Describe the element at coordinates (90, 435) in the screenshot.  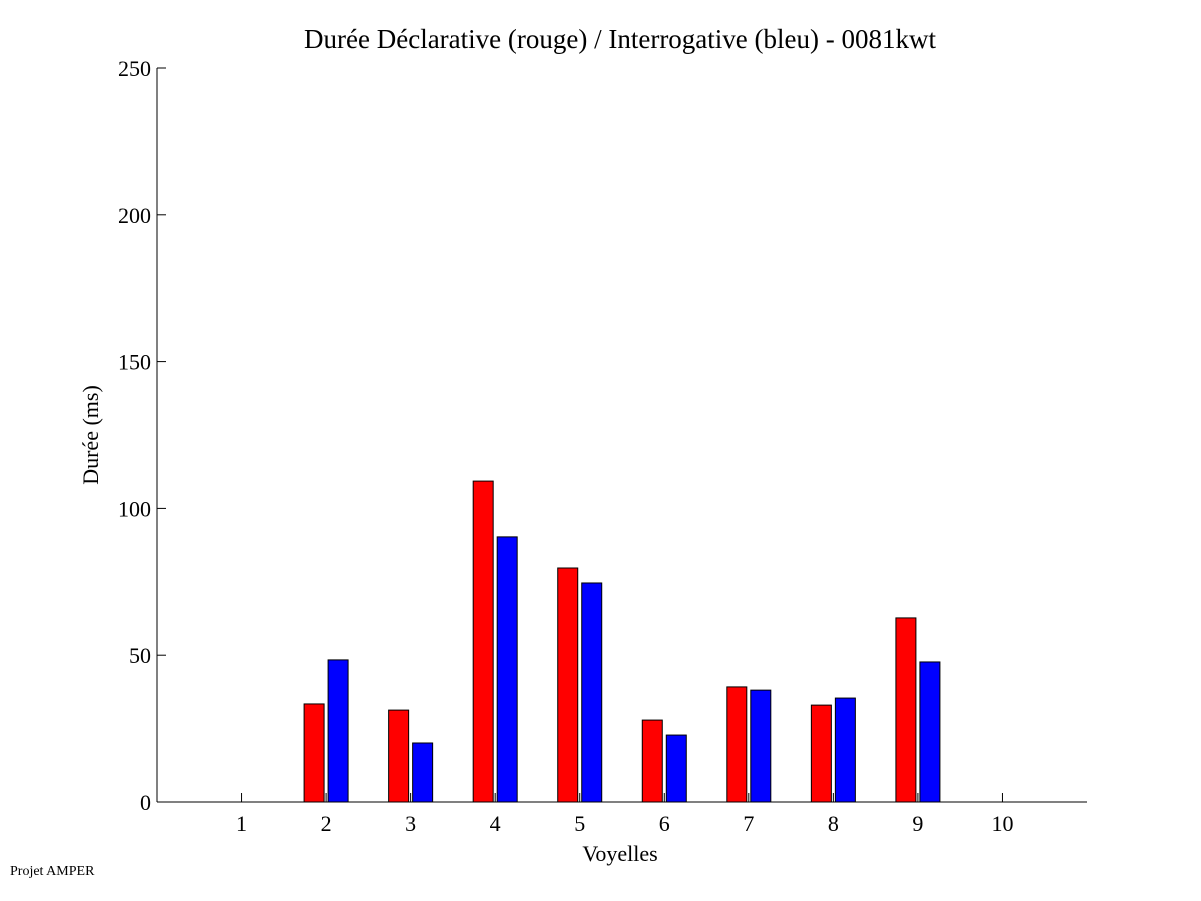
I see `y-axis-label: Durée (ms)` at that location.